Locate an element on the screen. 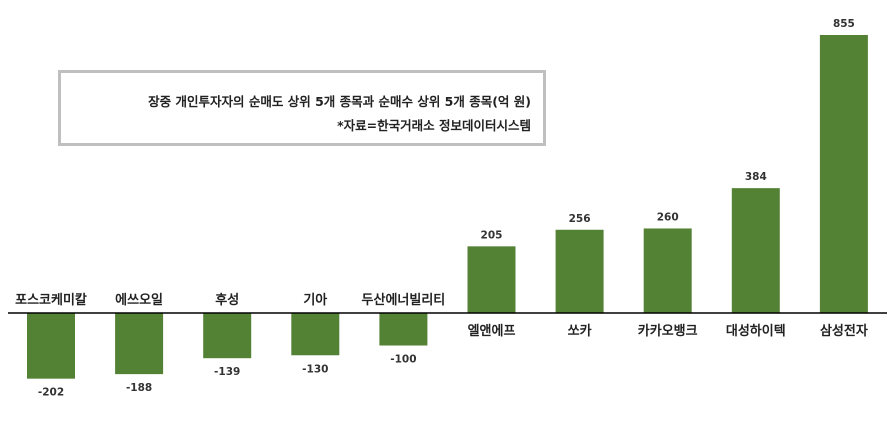 The width and height of the screenshot is (895, 448). category-label-7: 쏘카 is located at coordinates (580, 331).